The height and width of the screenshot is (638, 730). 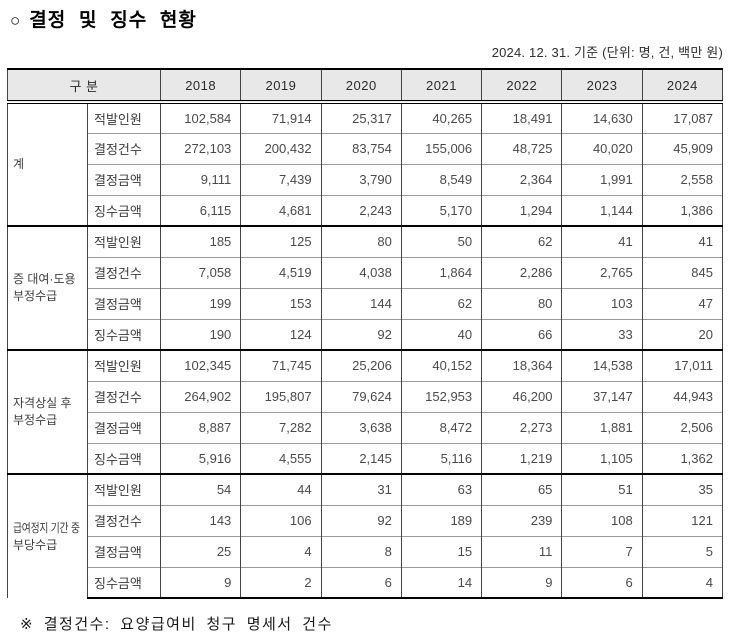 I want to click on value-cell: 25,317, so click(x=361, y=117).